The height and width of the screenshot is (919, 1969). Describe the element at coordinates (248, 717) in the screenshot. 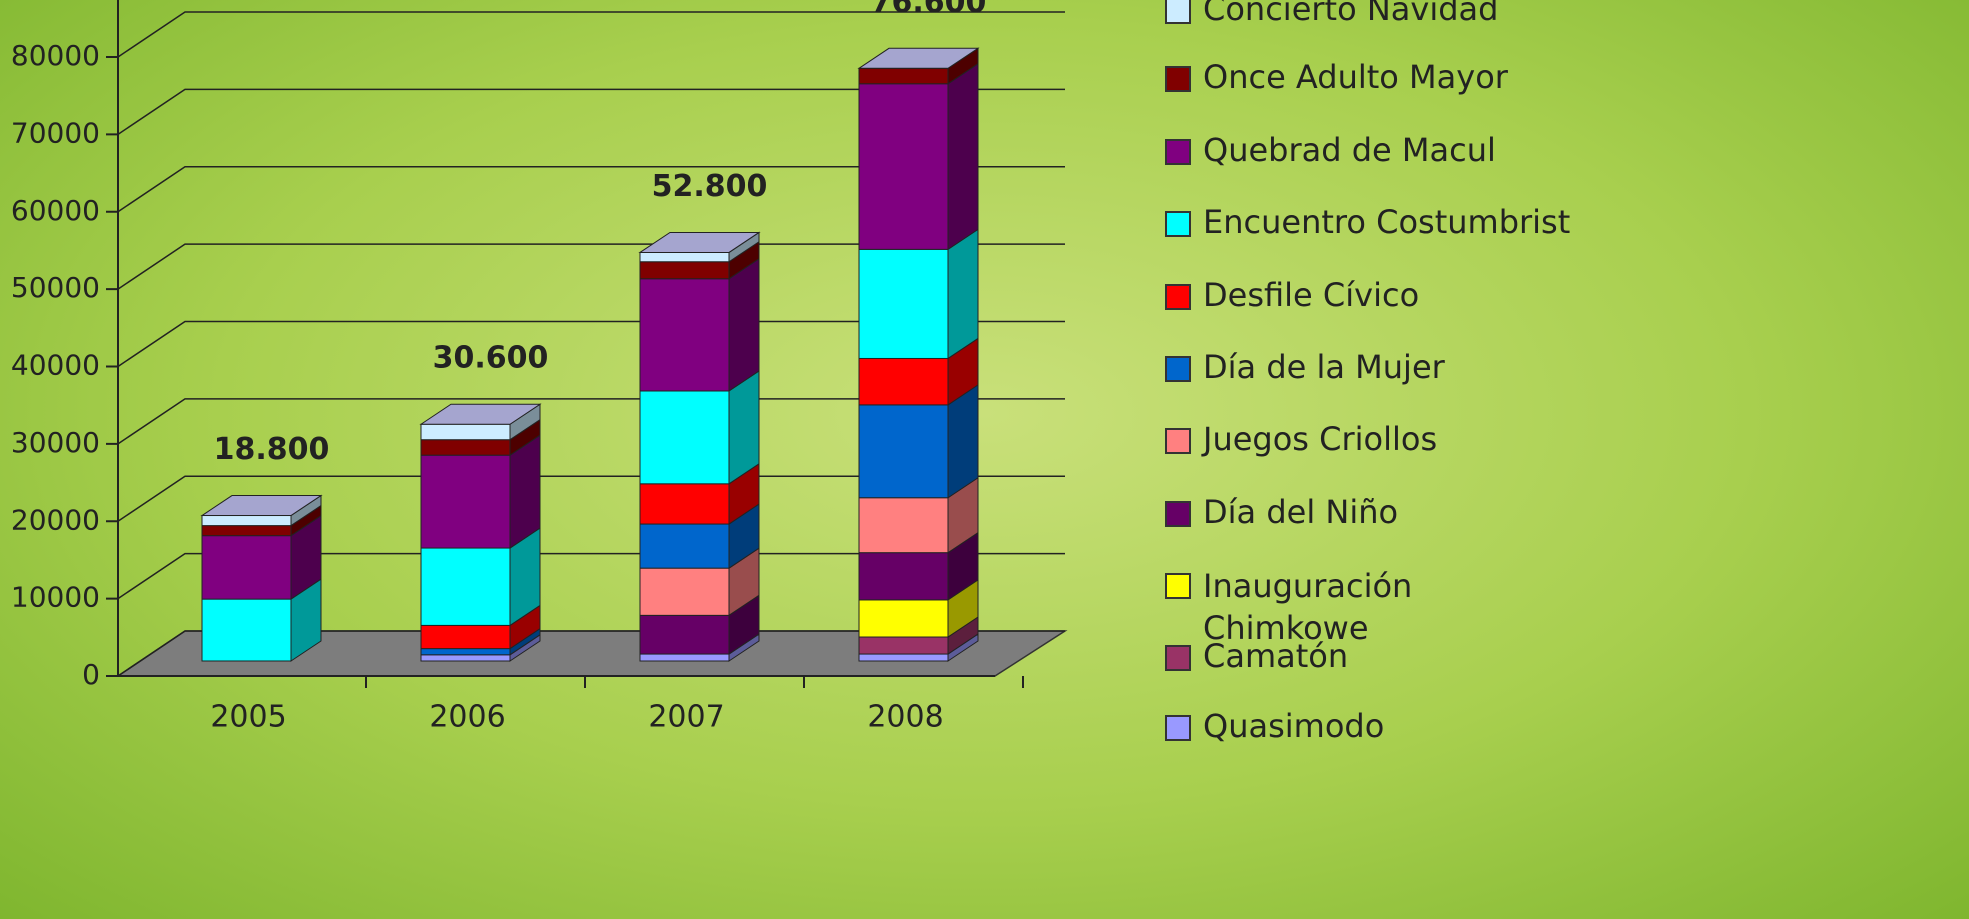

I see `x-tick-label: 2005` at that location.